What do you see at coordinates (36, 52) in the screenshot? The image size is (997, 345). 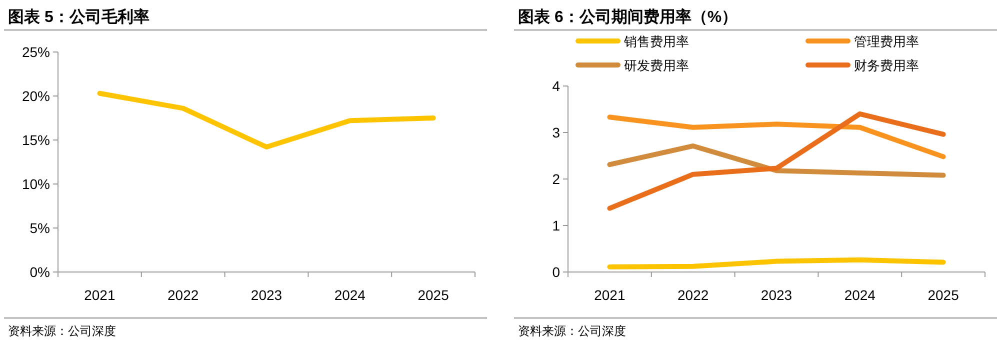 I see `y-tick-label: 25%` at bounding box center [36, 52].